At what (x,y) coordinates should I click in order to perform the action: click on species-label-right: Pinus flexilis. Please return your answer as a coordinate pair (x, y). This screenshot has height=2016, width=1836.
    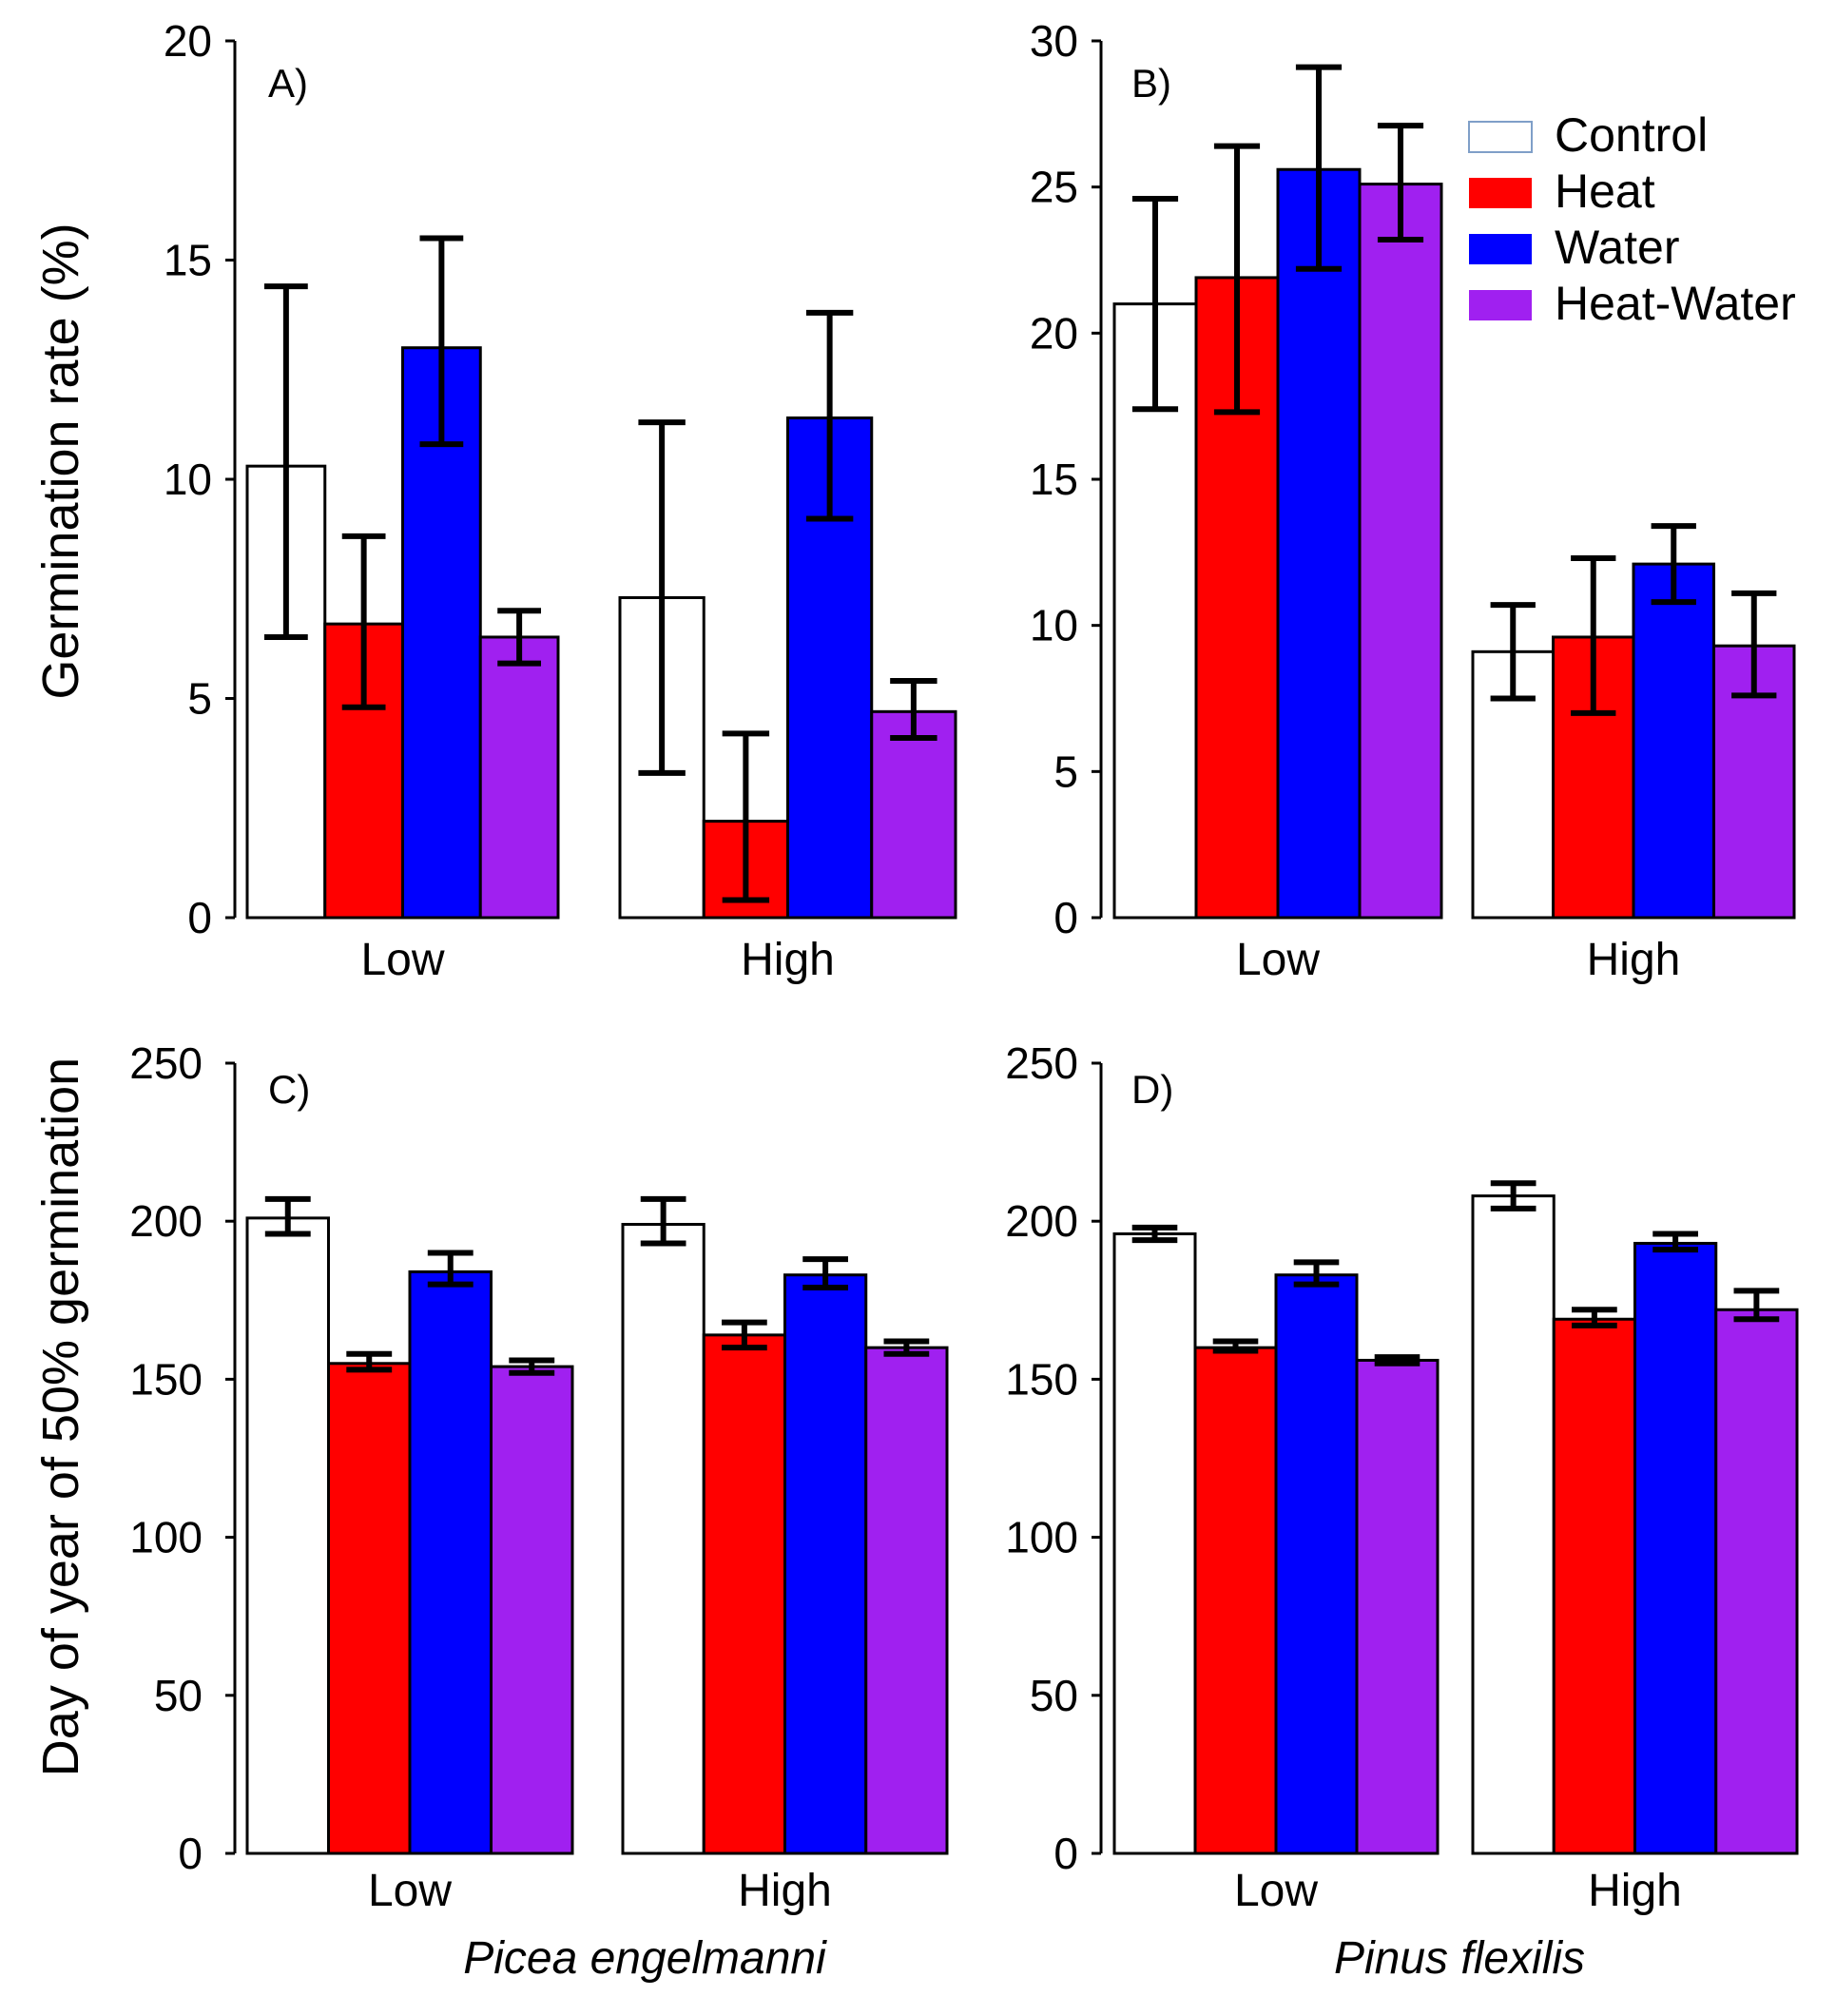
    Looking at the image, I should click on (1459, 1958).